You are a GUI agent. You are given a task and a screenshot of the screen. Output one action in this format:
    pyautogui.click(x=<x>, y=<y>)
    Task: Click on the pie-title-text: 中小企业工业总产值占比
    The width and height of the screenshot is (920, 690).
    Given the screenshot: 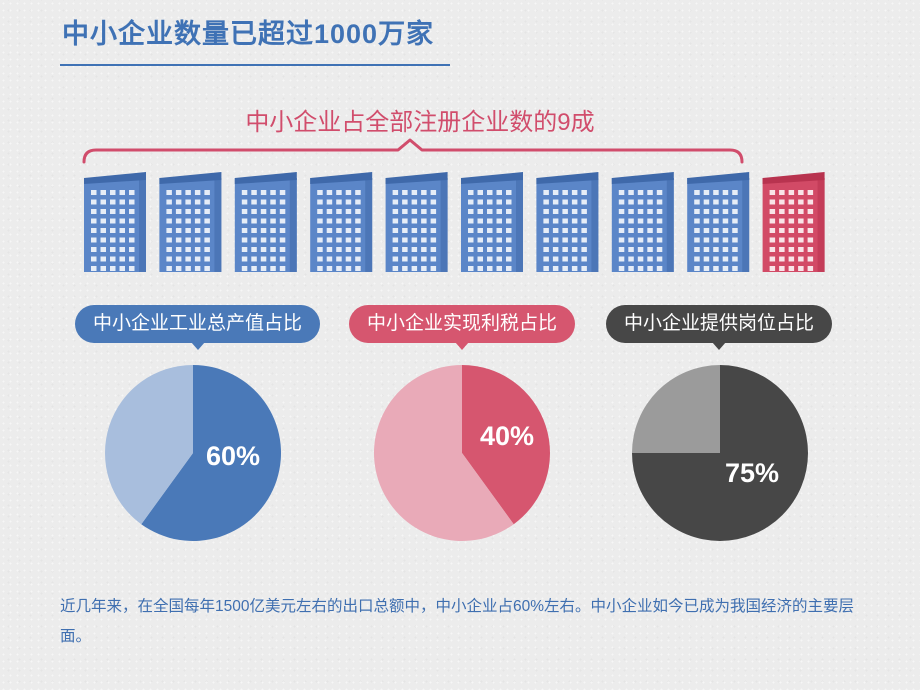 What is the action you would take?
    pyautogui.click(x=198, y=323)
    